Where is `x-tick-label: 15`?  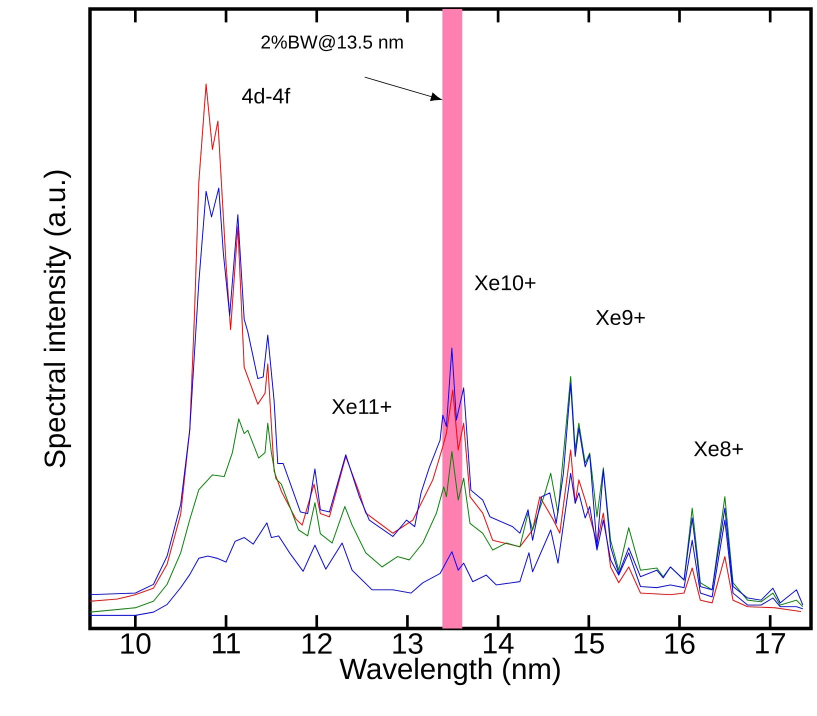
x-tick-label: 15 is located at coordinates (589, 643).